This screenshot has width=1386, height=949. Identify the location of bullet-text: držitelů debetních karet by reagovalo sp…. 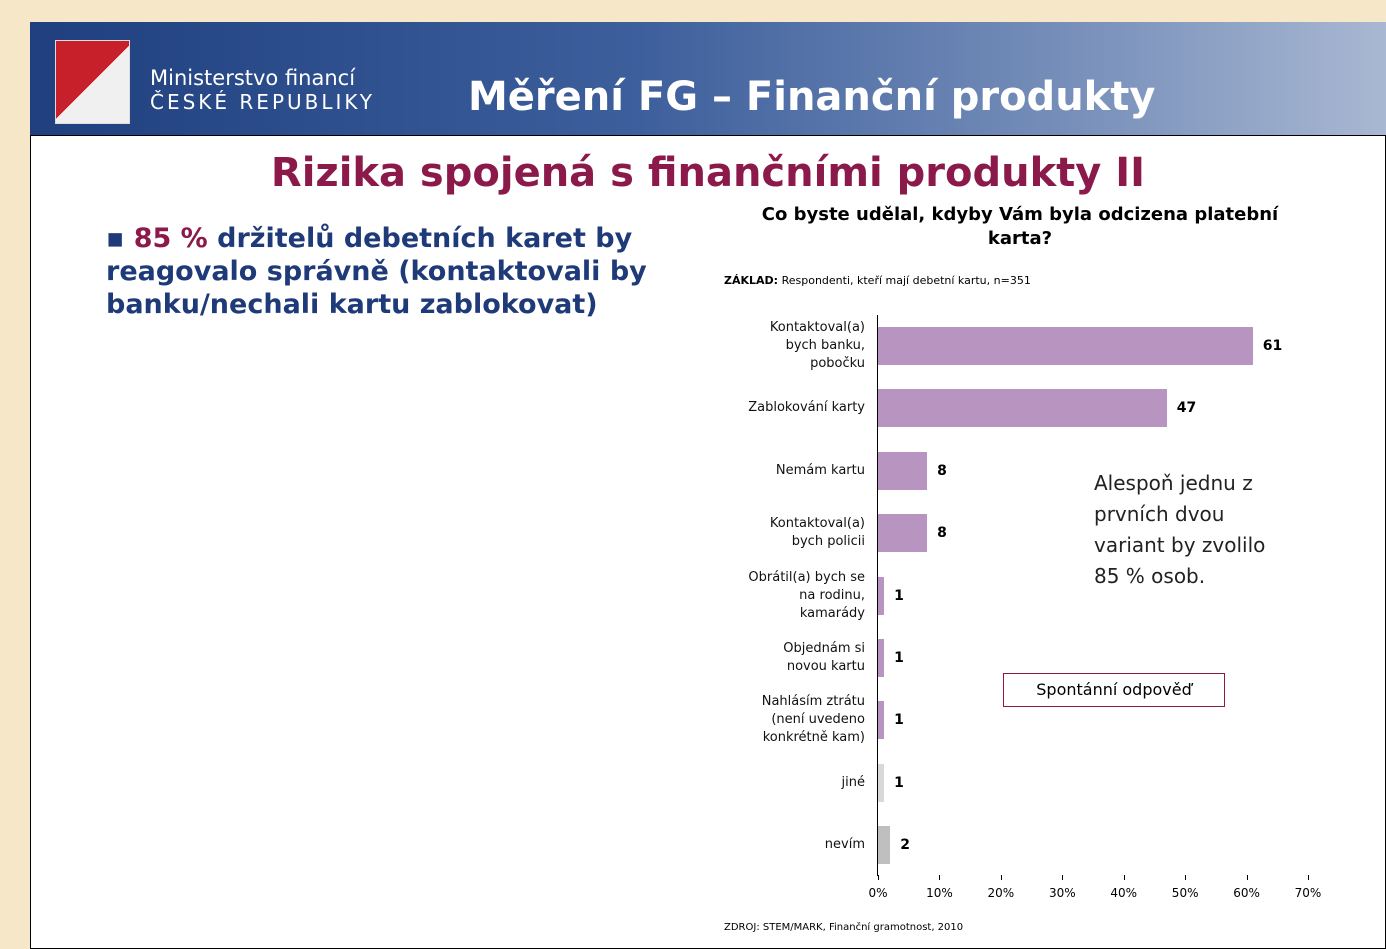
(376, 271).